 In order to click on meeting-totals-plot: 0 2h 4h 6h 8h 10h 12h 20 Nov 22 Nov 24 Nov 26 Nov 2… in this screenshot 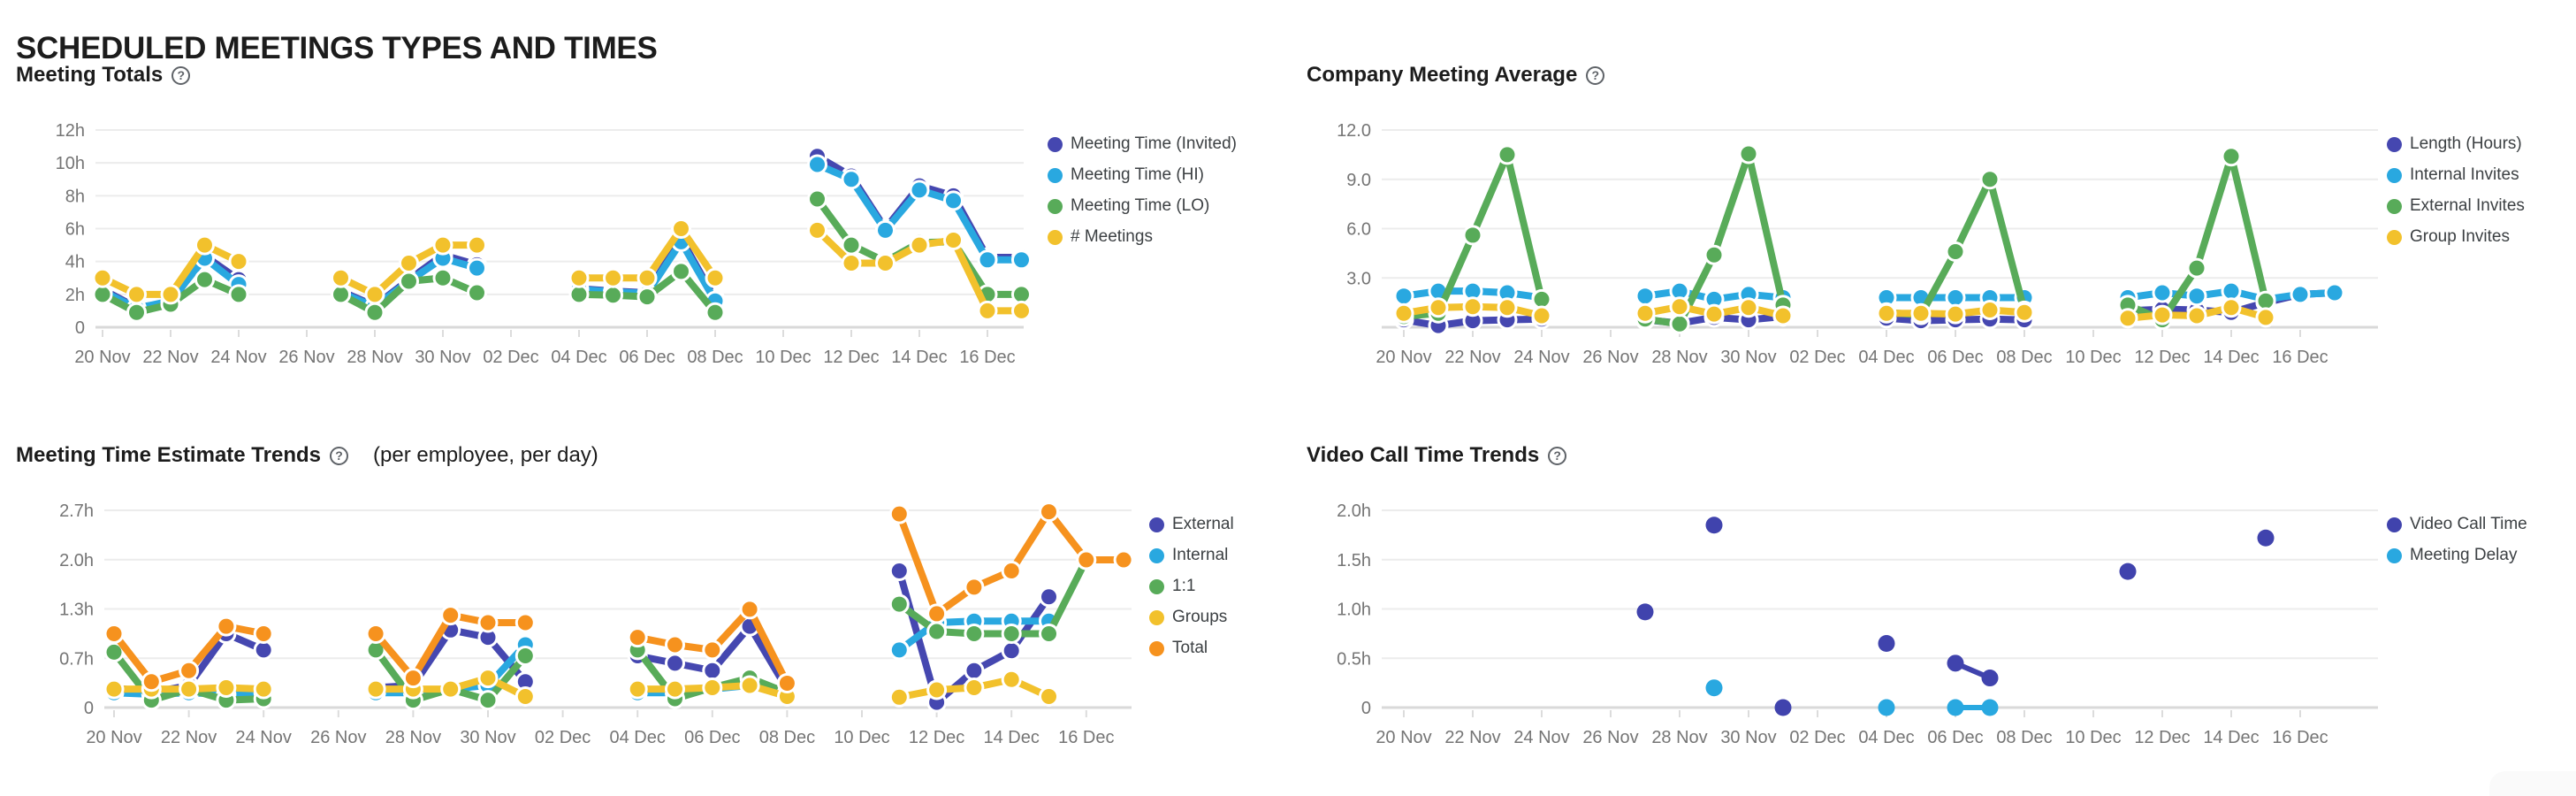, I will do `click(528, 245)`.